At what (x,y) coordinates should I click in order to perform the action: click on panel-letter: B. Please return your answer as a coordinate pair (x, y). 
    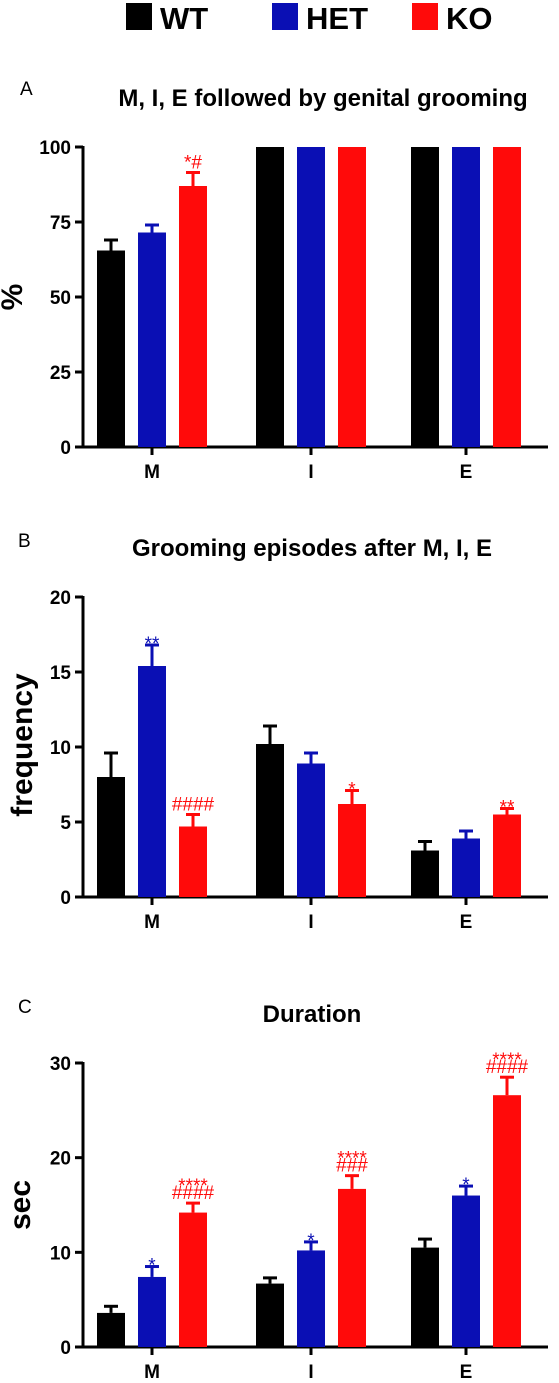
    Looking at the image, I should click on (24, 541).